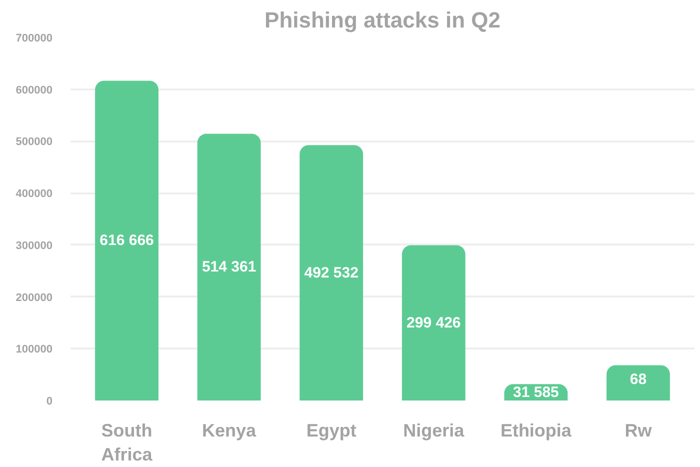 This screenshot has width=700, height=467. I want to click on chart-title: Phishing attacks in Q2, so click(382, 20).